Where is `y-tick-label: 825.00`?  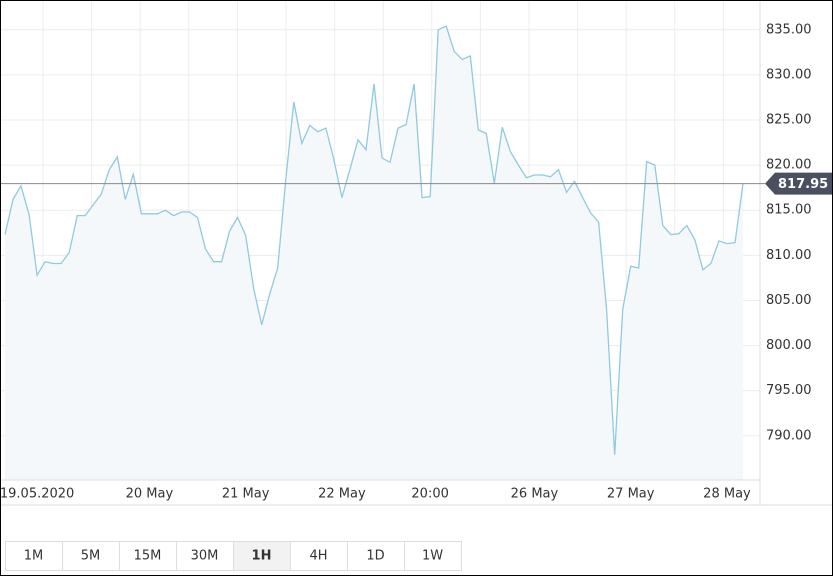
y-tick-label: 825.00 is located at coordinates (789, 120).